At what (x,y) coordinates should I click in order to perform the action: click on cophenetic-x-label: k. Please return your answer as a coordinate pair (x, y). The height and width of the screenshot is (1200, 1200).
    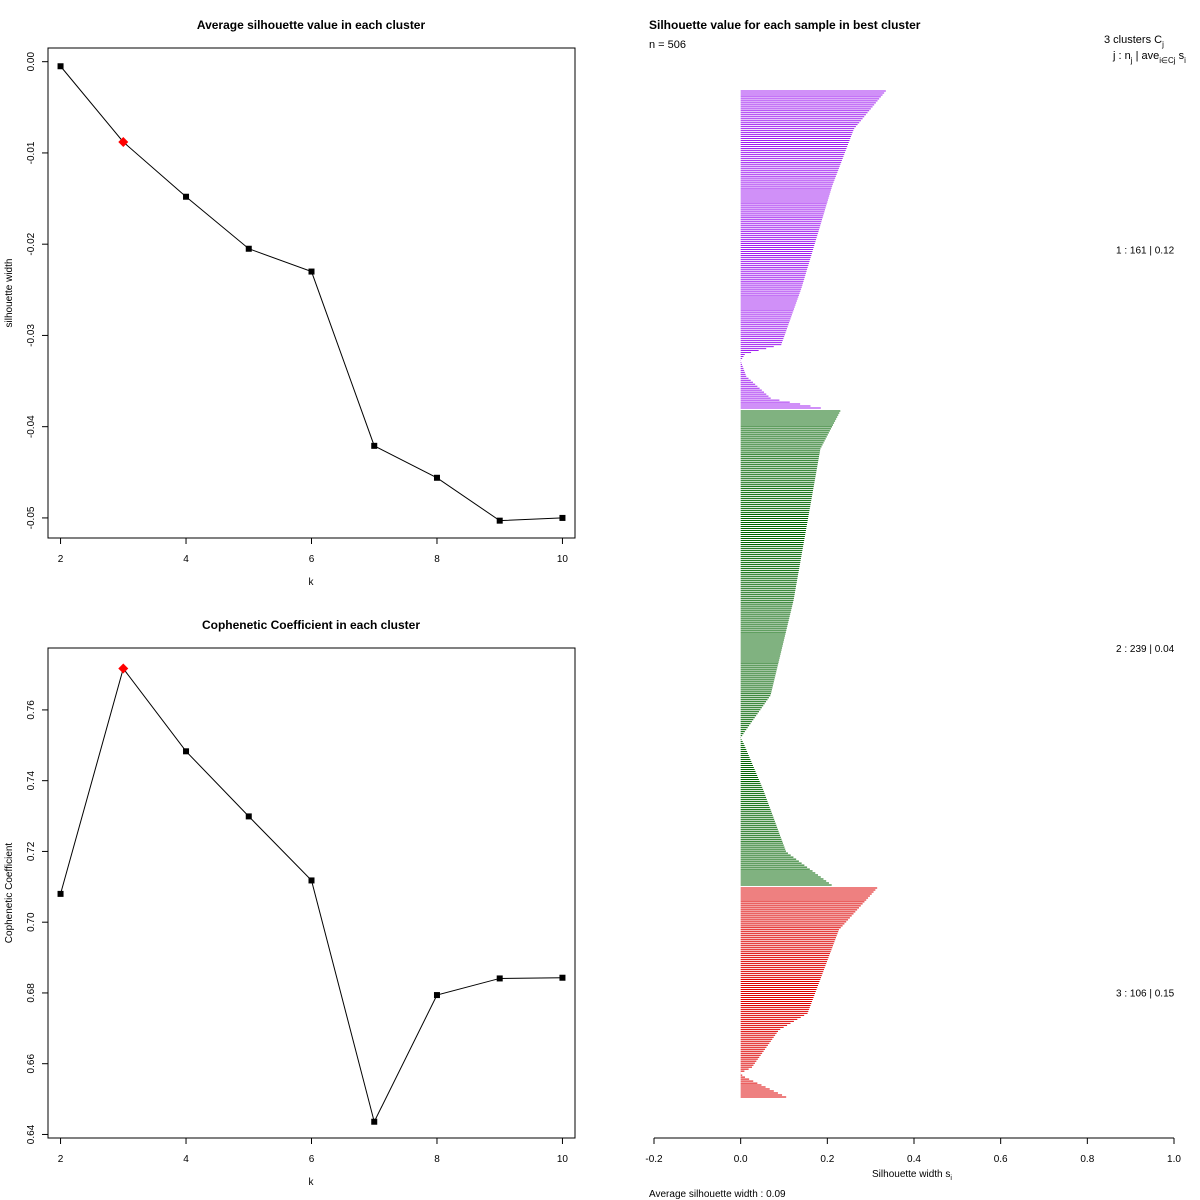
    Looking at the image, I should click on (312, 1182).